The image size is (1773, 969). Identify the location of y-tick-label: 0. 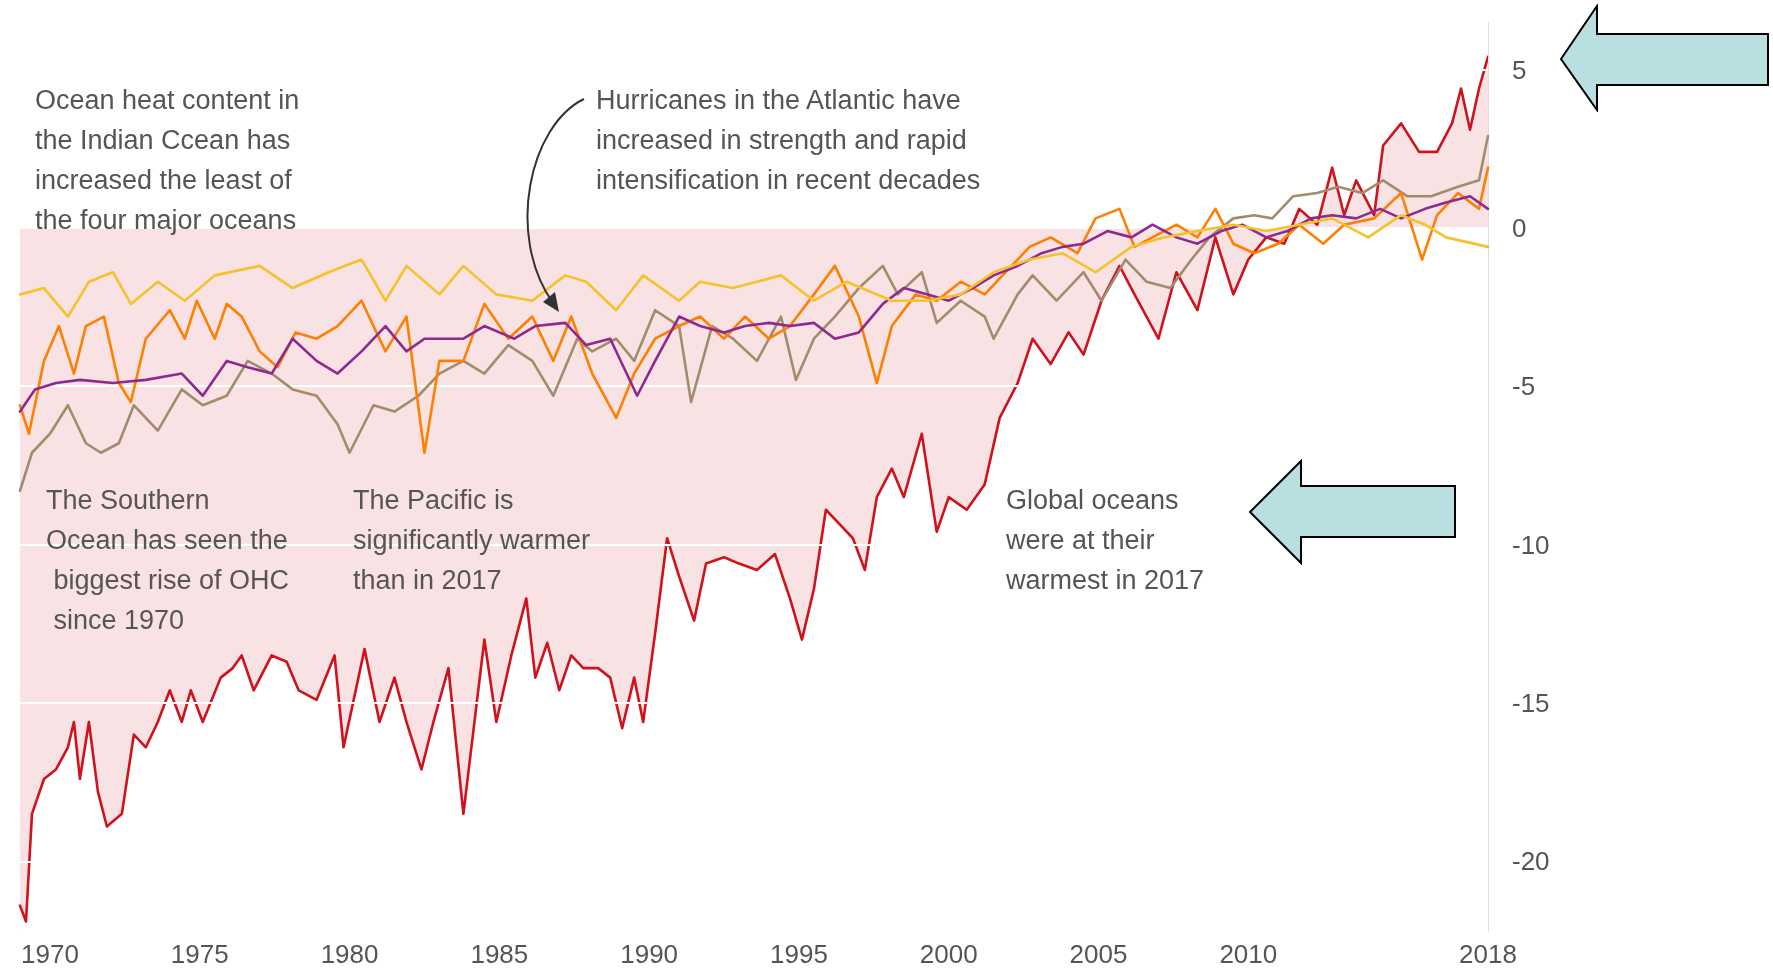
(1519, 227).